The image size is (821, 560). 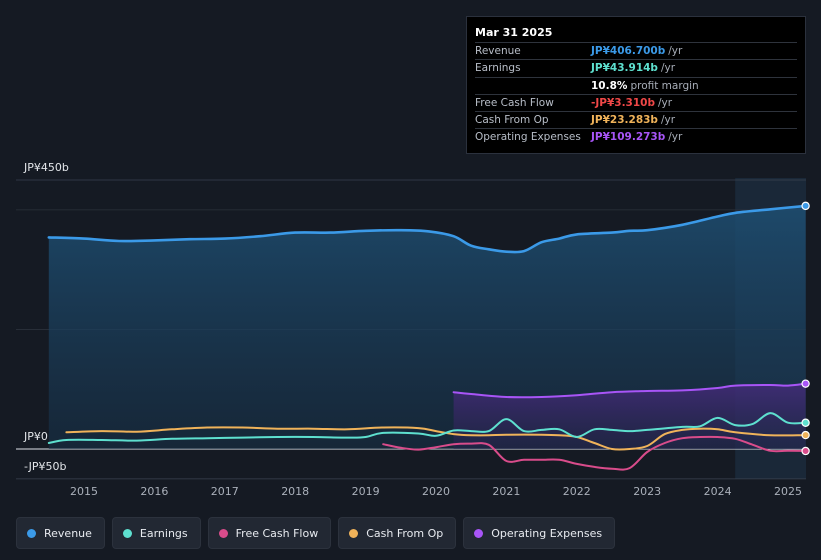 I want to click on legend-label: Operating Expenses, so click(x=547, y=533).